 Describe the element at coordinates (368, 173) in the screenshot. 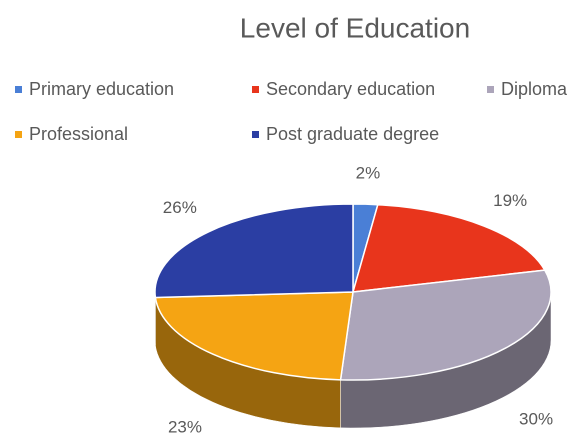

I see `data-label: 2%` at that location.